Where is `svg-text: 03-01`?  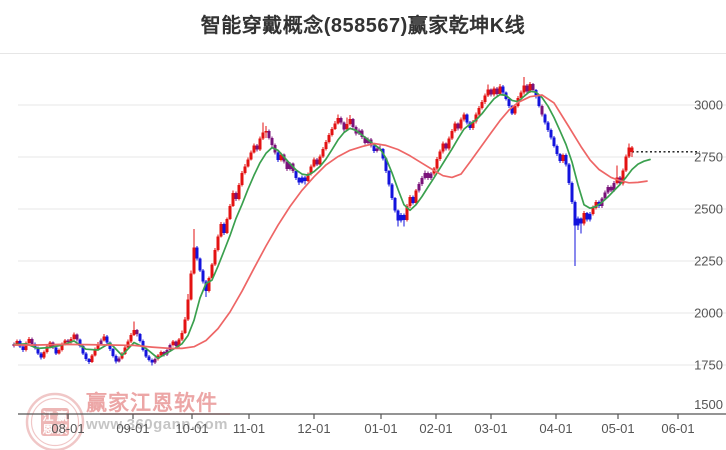
svg-text: 03-01 is located at coordinates (490, 428).